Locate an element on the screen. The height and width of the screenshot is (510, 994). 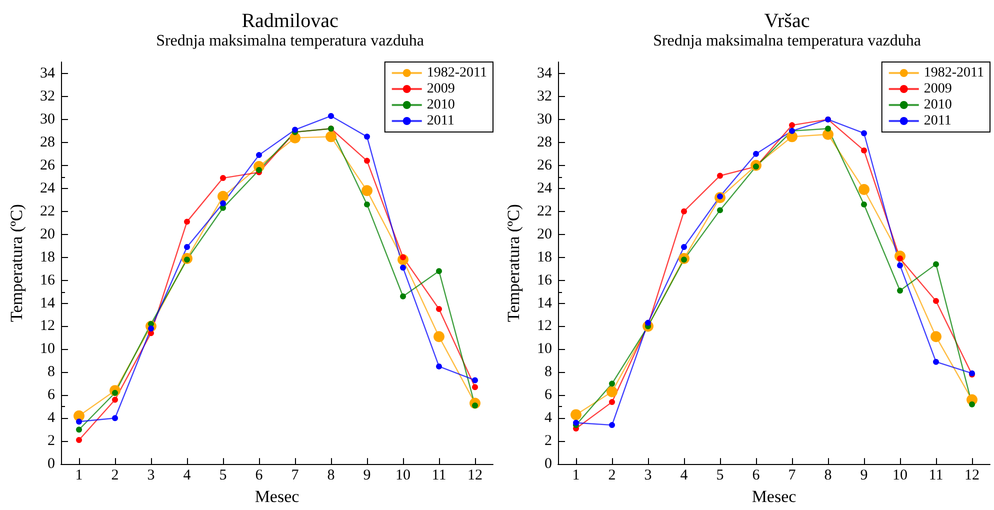
x-tick-label: 2 is located at coordinates (115, 476).